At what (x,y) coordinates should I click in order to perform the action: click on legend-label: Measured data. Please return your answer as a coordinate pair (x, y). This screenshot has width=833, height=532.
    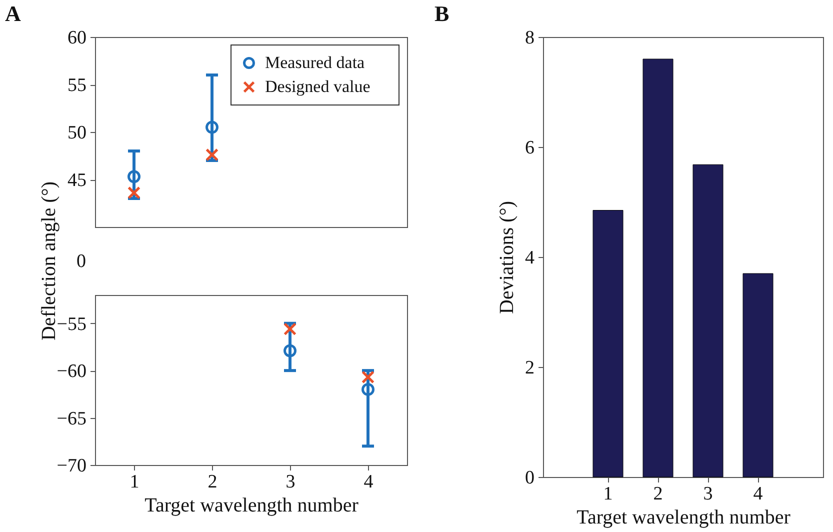
    Looking at the image, I should click on (315, 62).